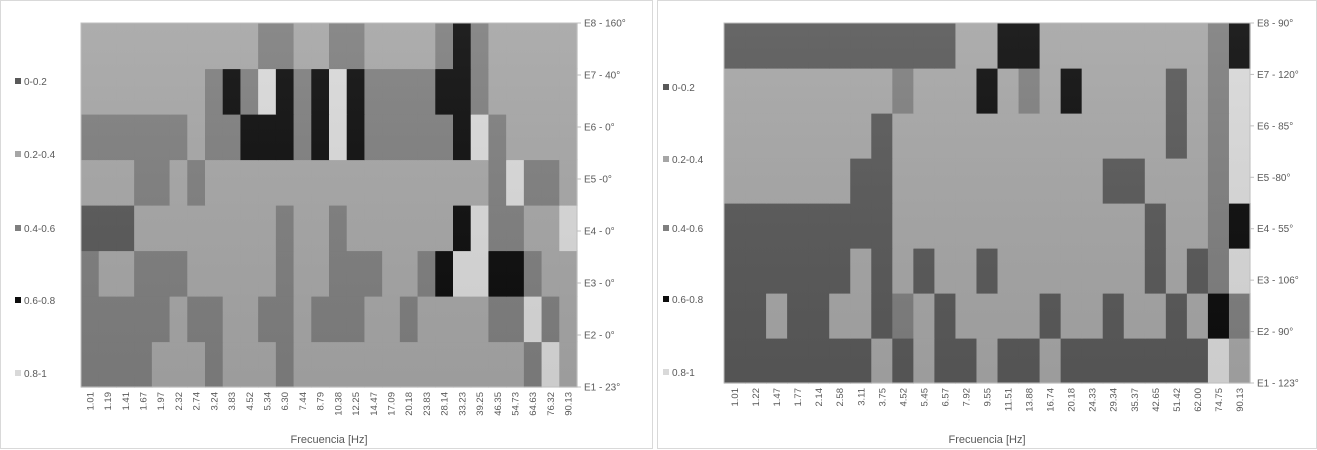  I want to click on x-tick-label: 7.44, so click(303, 401).